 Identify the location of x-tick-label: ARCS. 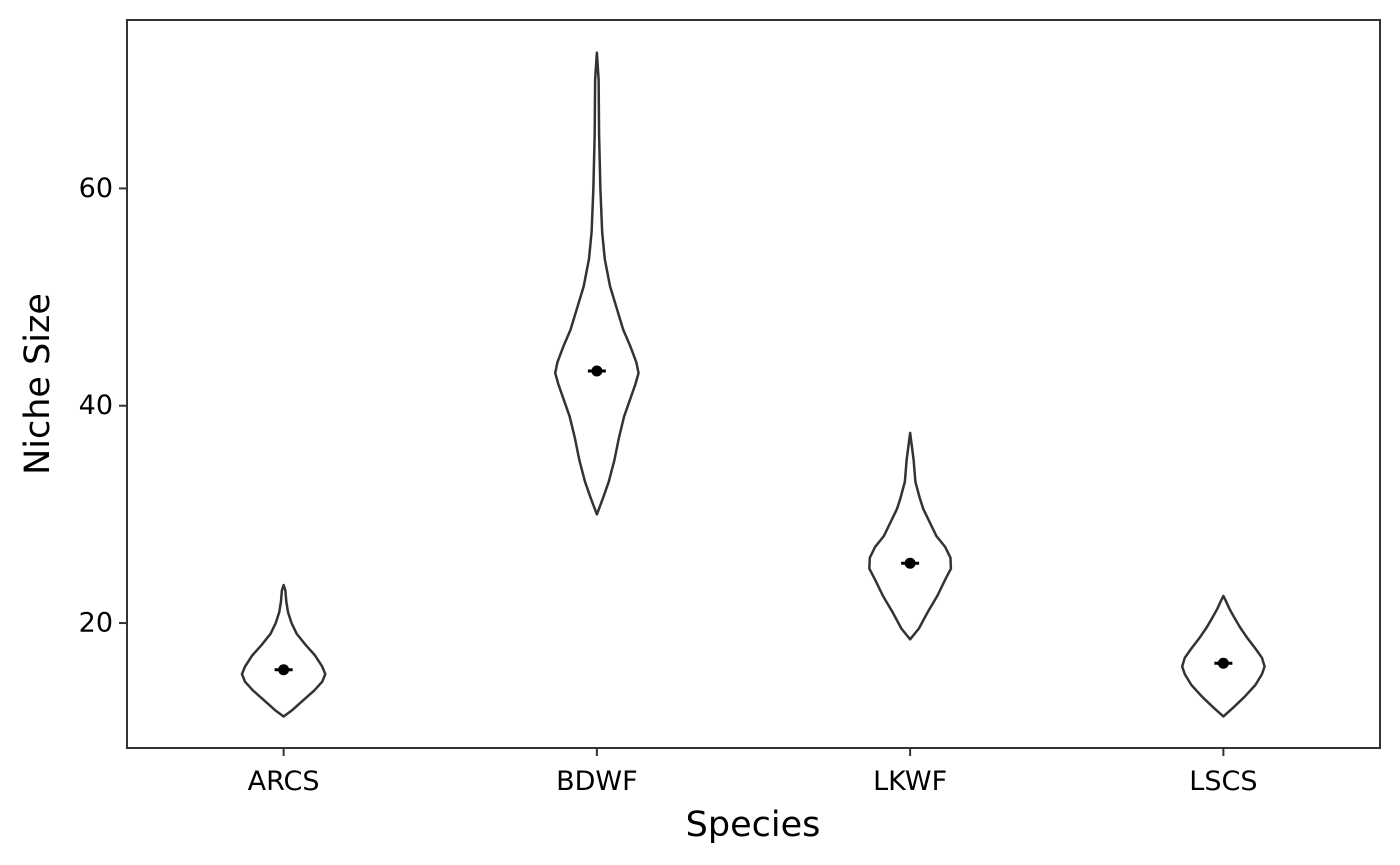
(284, 781).